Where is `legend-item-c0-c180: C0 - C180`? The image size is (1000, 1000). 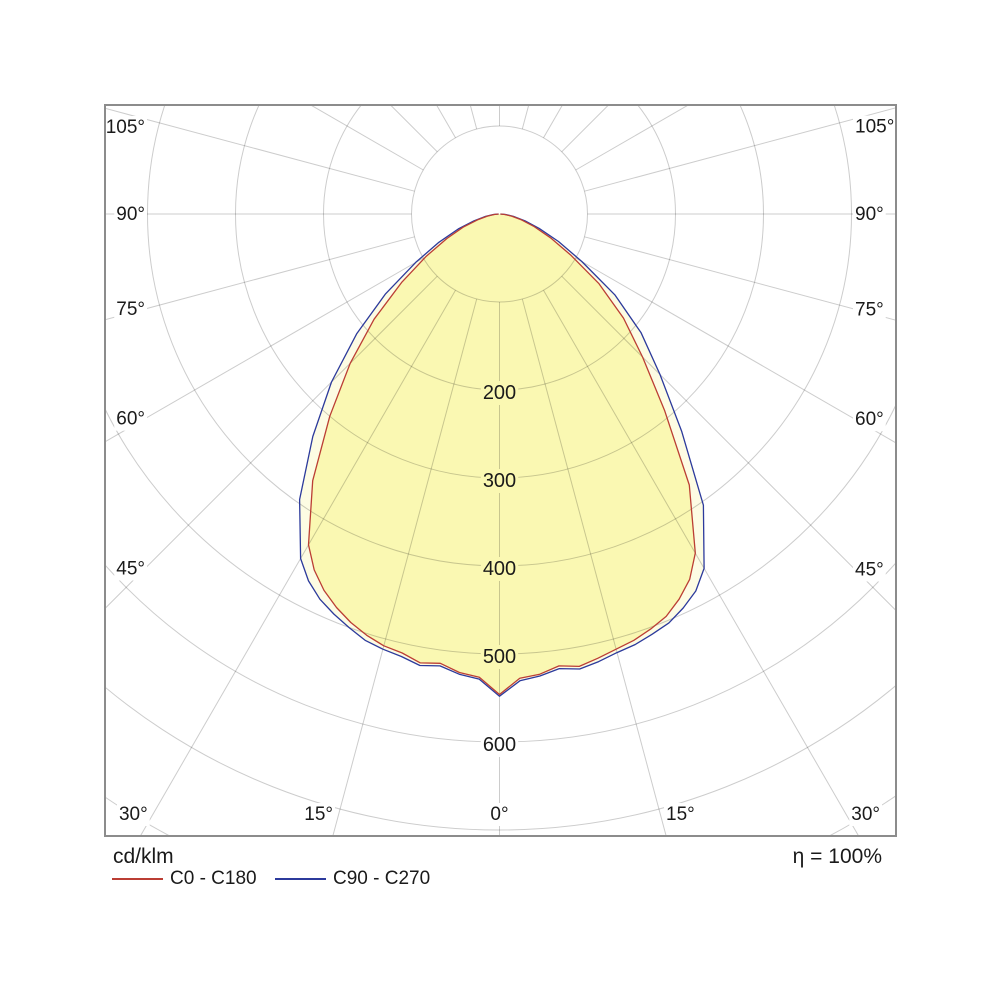
legend-item-c0-c180: C0 - C180 is located at coordinates (184, 879).